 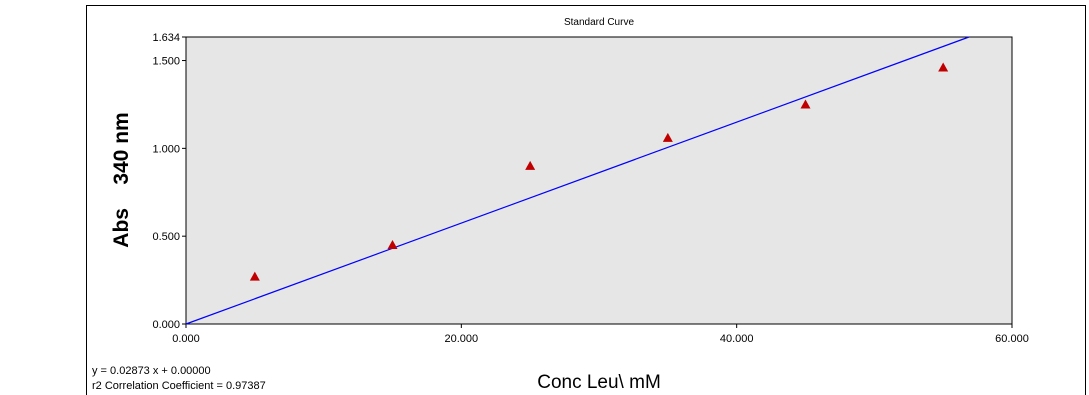 What do you see at coordinates (169, 181) in the screenshot?
I see `y-axis-ticks: 0.000 0.500 1.000 1.500 1.634` at bounding box center [169, 181].